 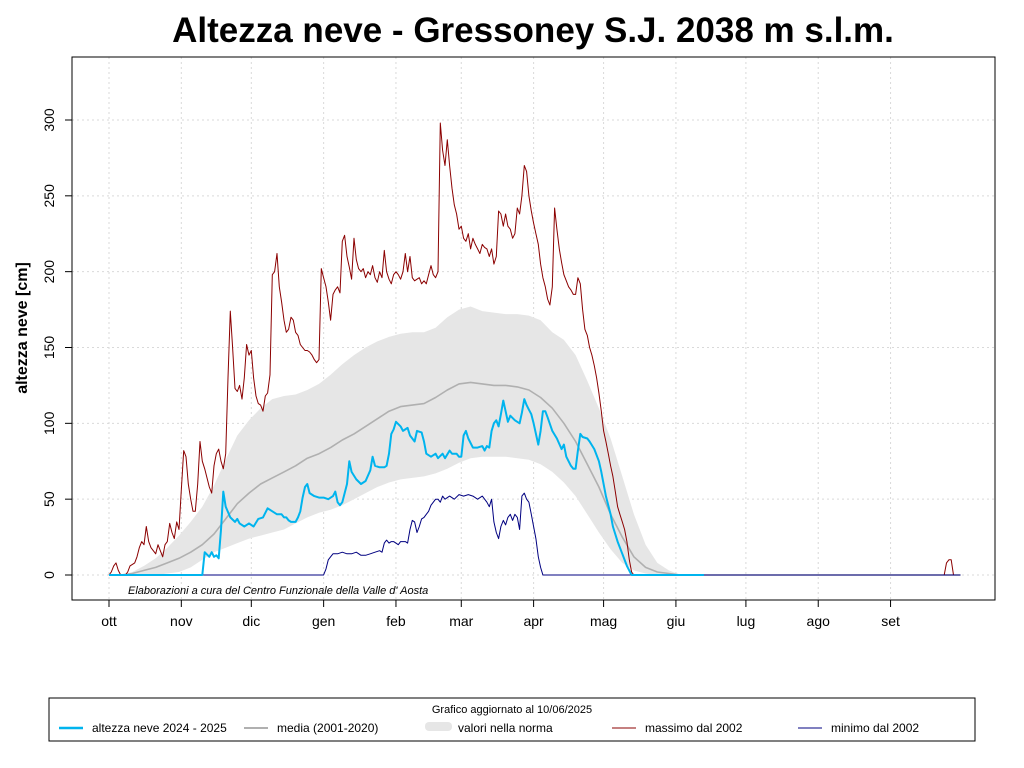 I want to click on x-tick-label-set: set, so click(x=890, y=621).